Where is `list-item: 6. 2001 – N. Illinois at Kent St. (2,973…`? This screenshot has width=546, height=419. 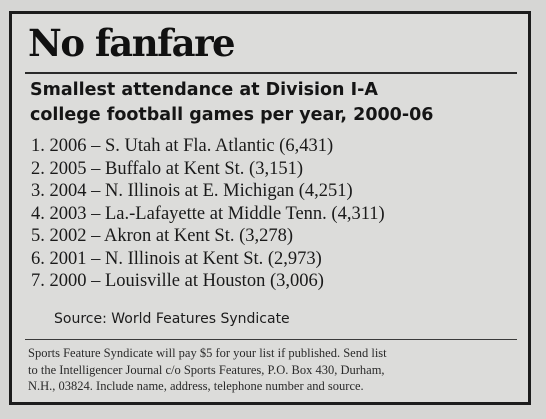
list-item: 6. 2001 – N. Illinois at Kent St. (2,973… is located at coordinates (176, 258).